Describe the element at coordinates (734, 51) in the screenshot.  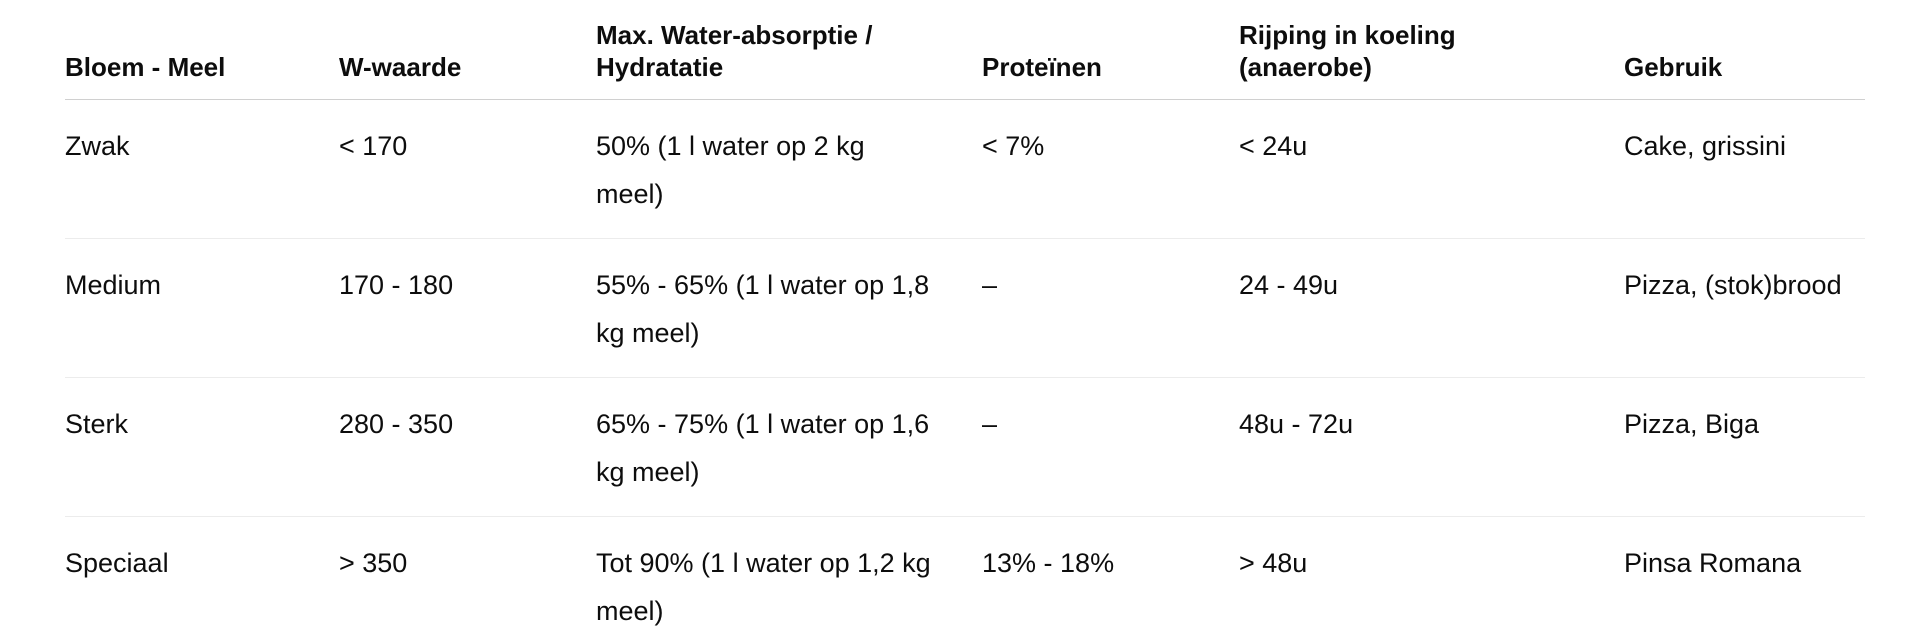
I see `column-header: Max. Water-absorptie / Hydratatie` at that location.